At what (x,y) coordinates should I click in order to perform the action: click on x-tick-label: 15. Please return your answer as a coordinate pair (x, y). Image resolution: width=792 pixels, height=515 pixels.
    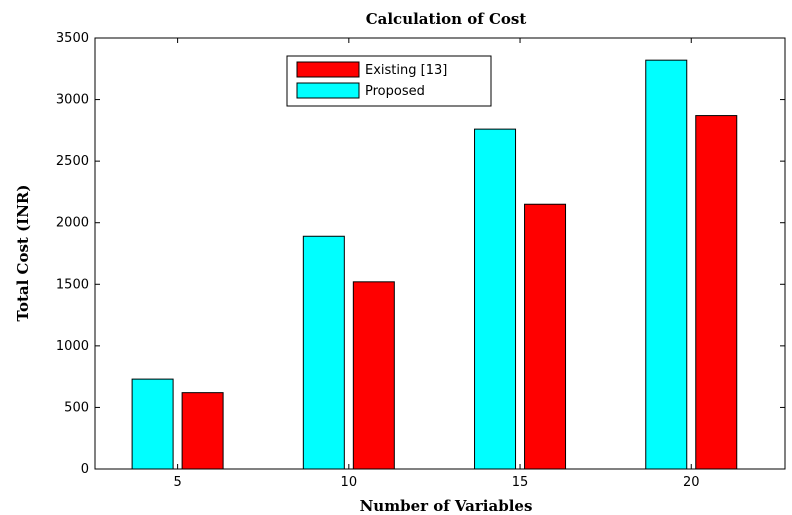
    Looking at the image, I should click on (520, 482).